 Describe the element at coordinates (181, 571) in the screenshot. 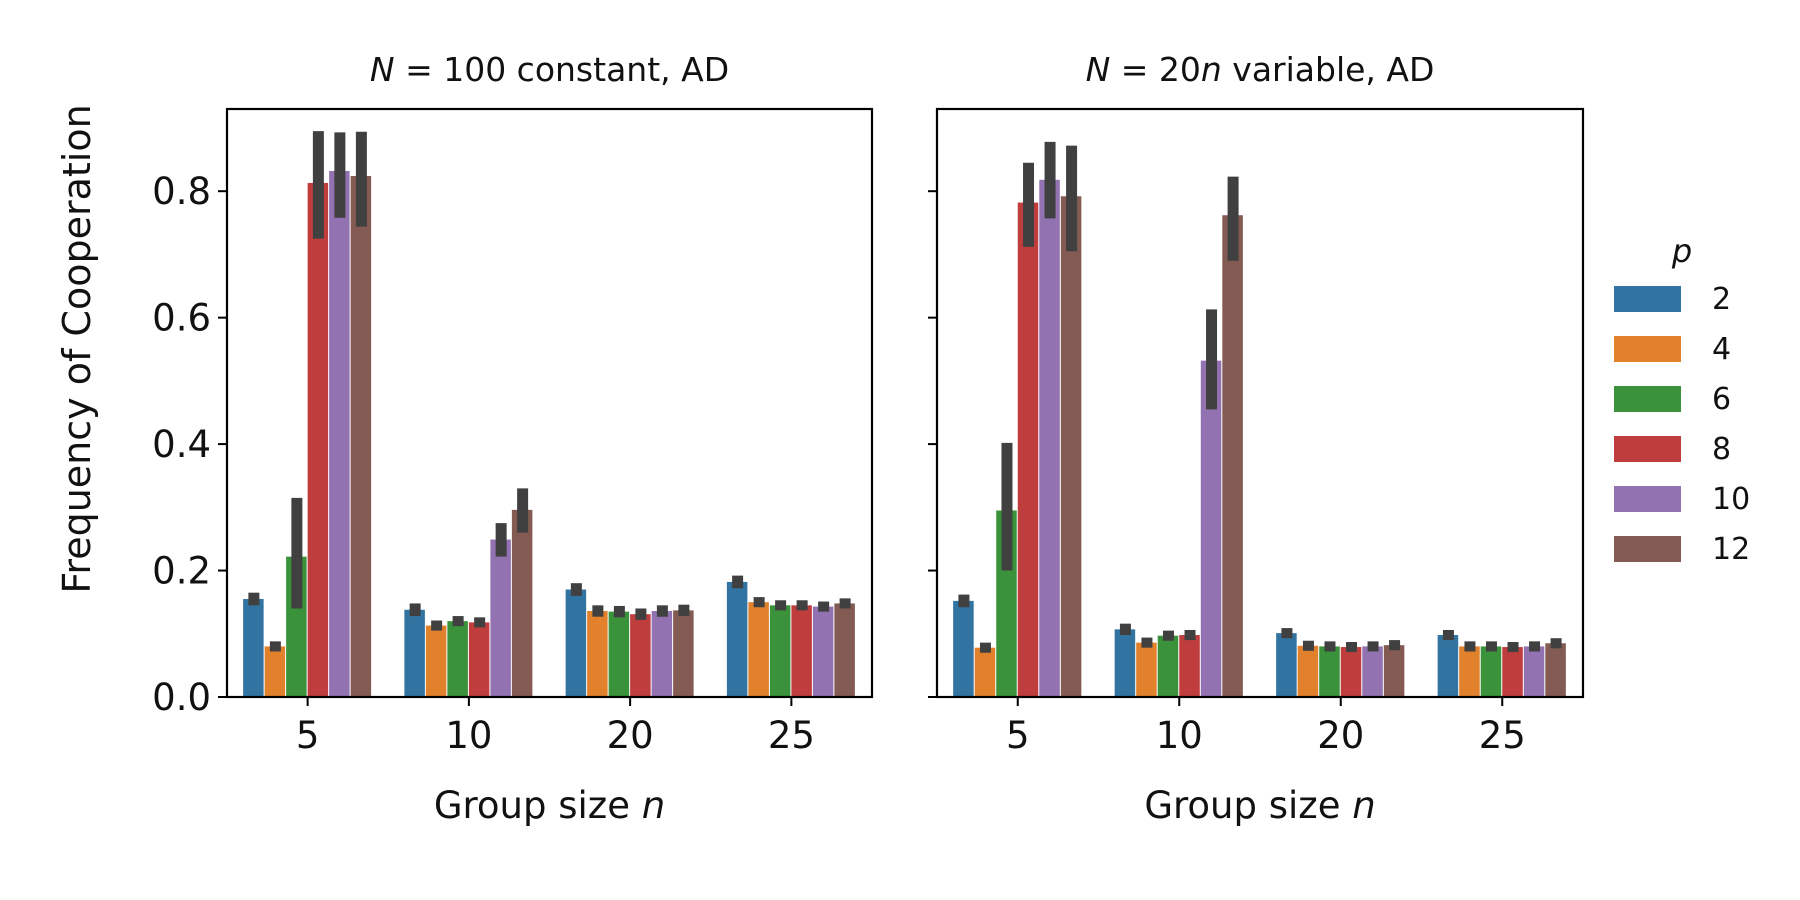

I see `y-tick-label: 0.2` at that location.